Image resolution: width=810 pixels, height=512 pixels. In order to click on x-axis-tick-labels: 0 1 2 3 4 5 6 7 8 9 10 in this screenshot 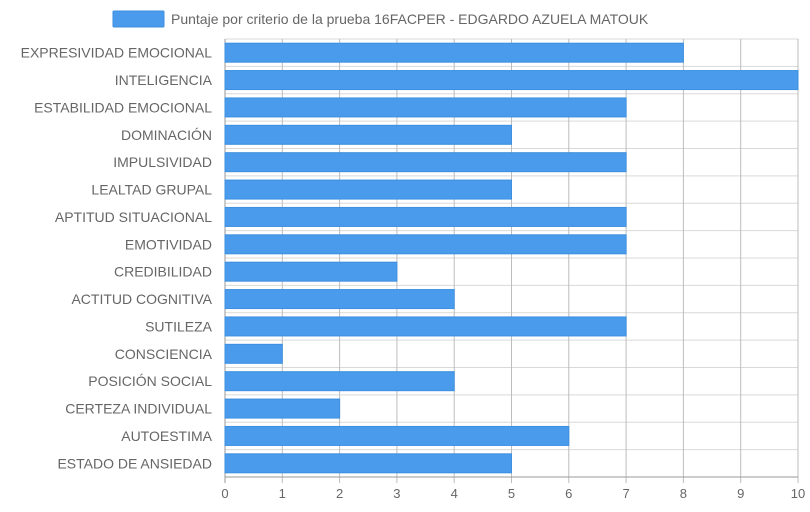, I will do `click(513, 493)`.